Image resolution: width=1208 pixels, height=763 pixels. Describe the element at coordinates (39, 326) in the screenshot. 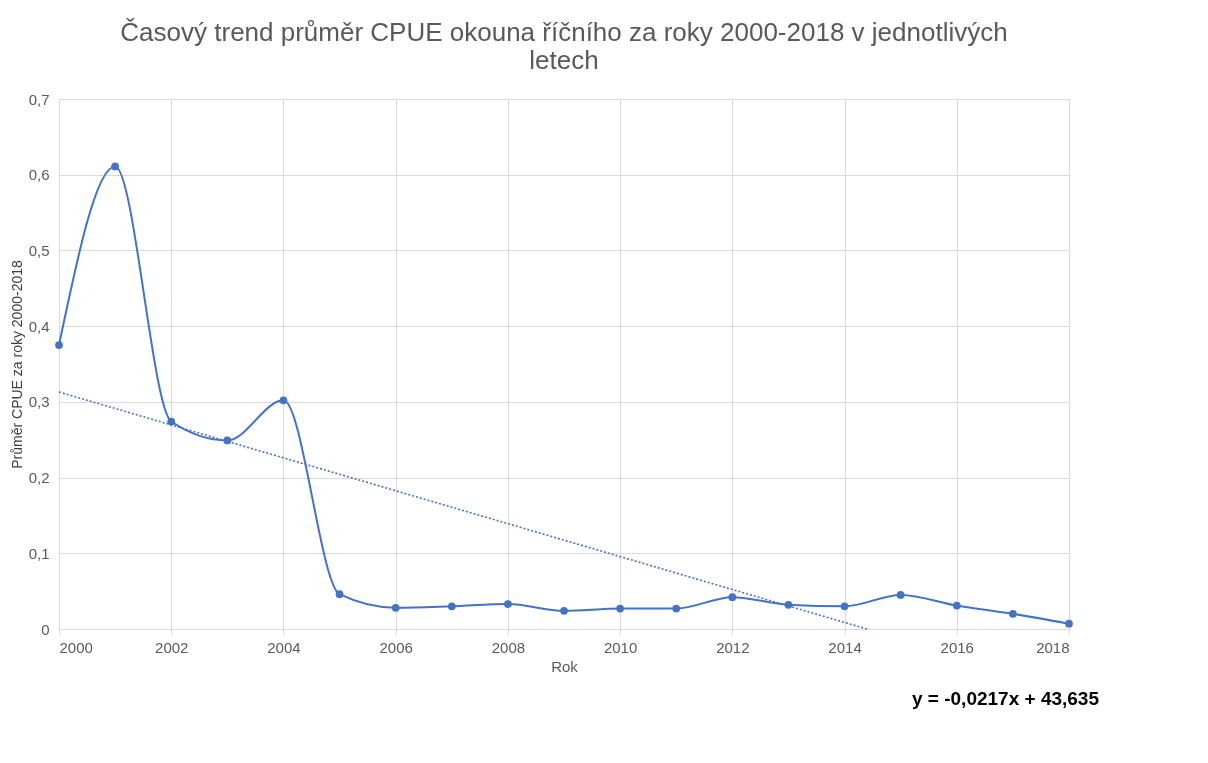

I see `y-tick-label: 0,4` at that location.